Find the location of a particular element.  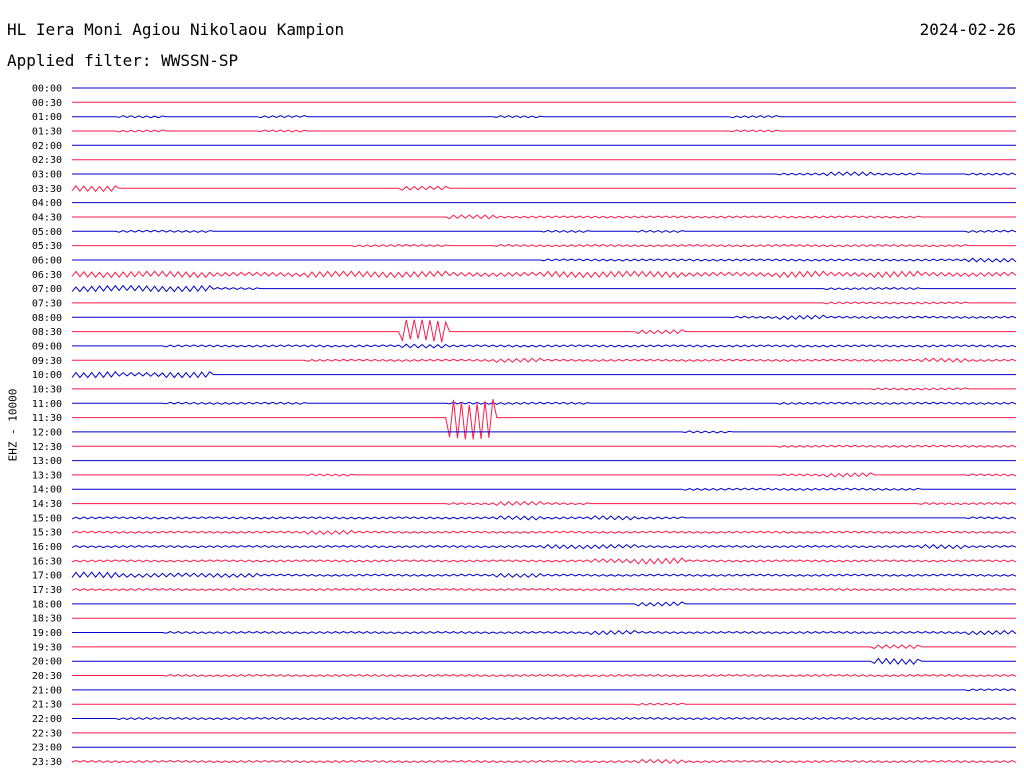

row-label: 05:00 is located at coordinates (47, 232).